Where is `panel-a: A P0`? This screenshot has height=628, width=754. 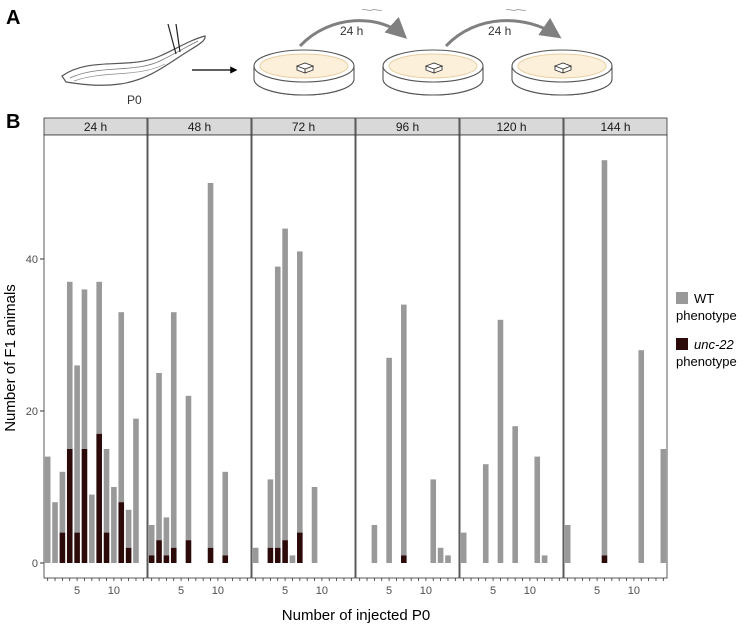 panel-a: A P0 is located at coordinates (309, 57).